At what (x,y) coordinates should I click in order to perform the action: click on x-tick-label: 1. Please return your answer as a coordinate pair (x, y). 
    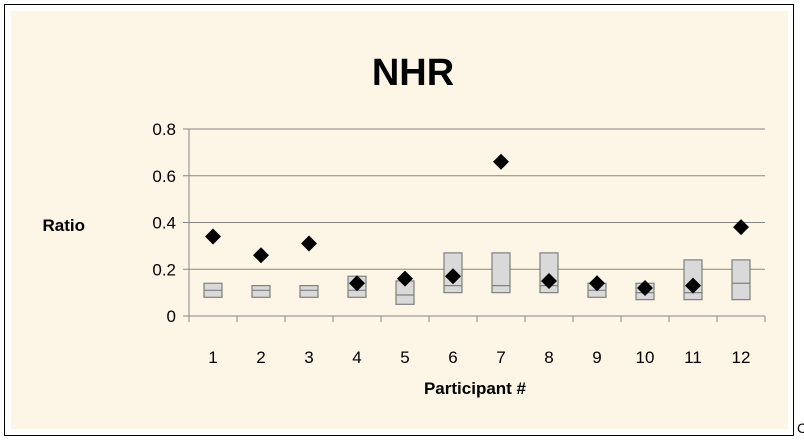
    Looking at the image, I should click on (212, 357).